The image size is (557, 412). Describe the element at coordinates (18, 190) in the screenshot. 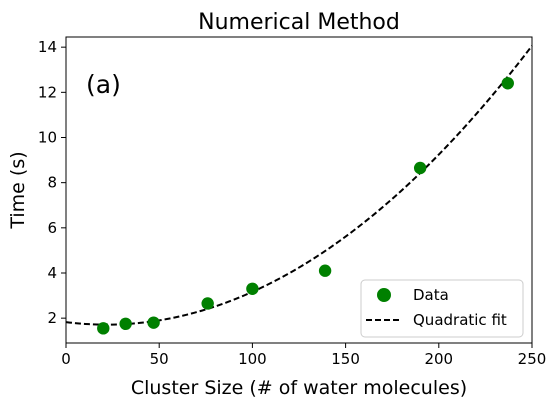

I see `y-axis-label: Time (s)` at that location.